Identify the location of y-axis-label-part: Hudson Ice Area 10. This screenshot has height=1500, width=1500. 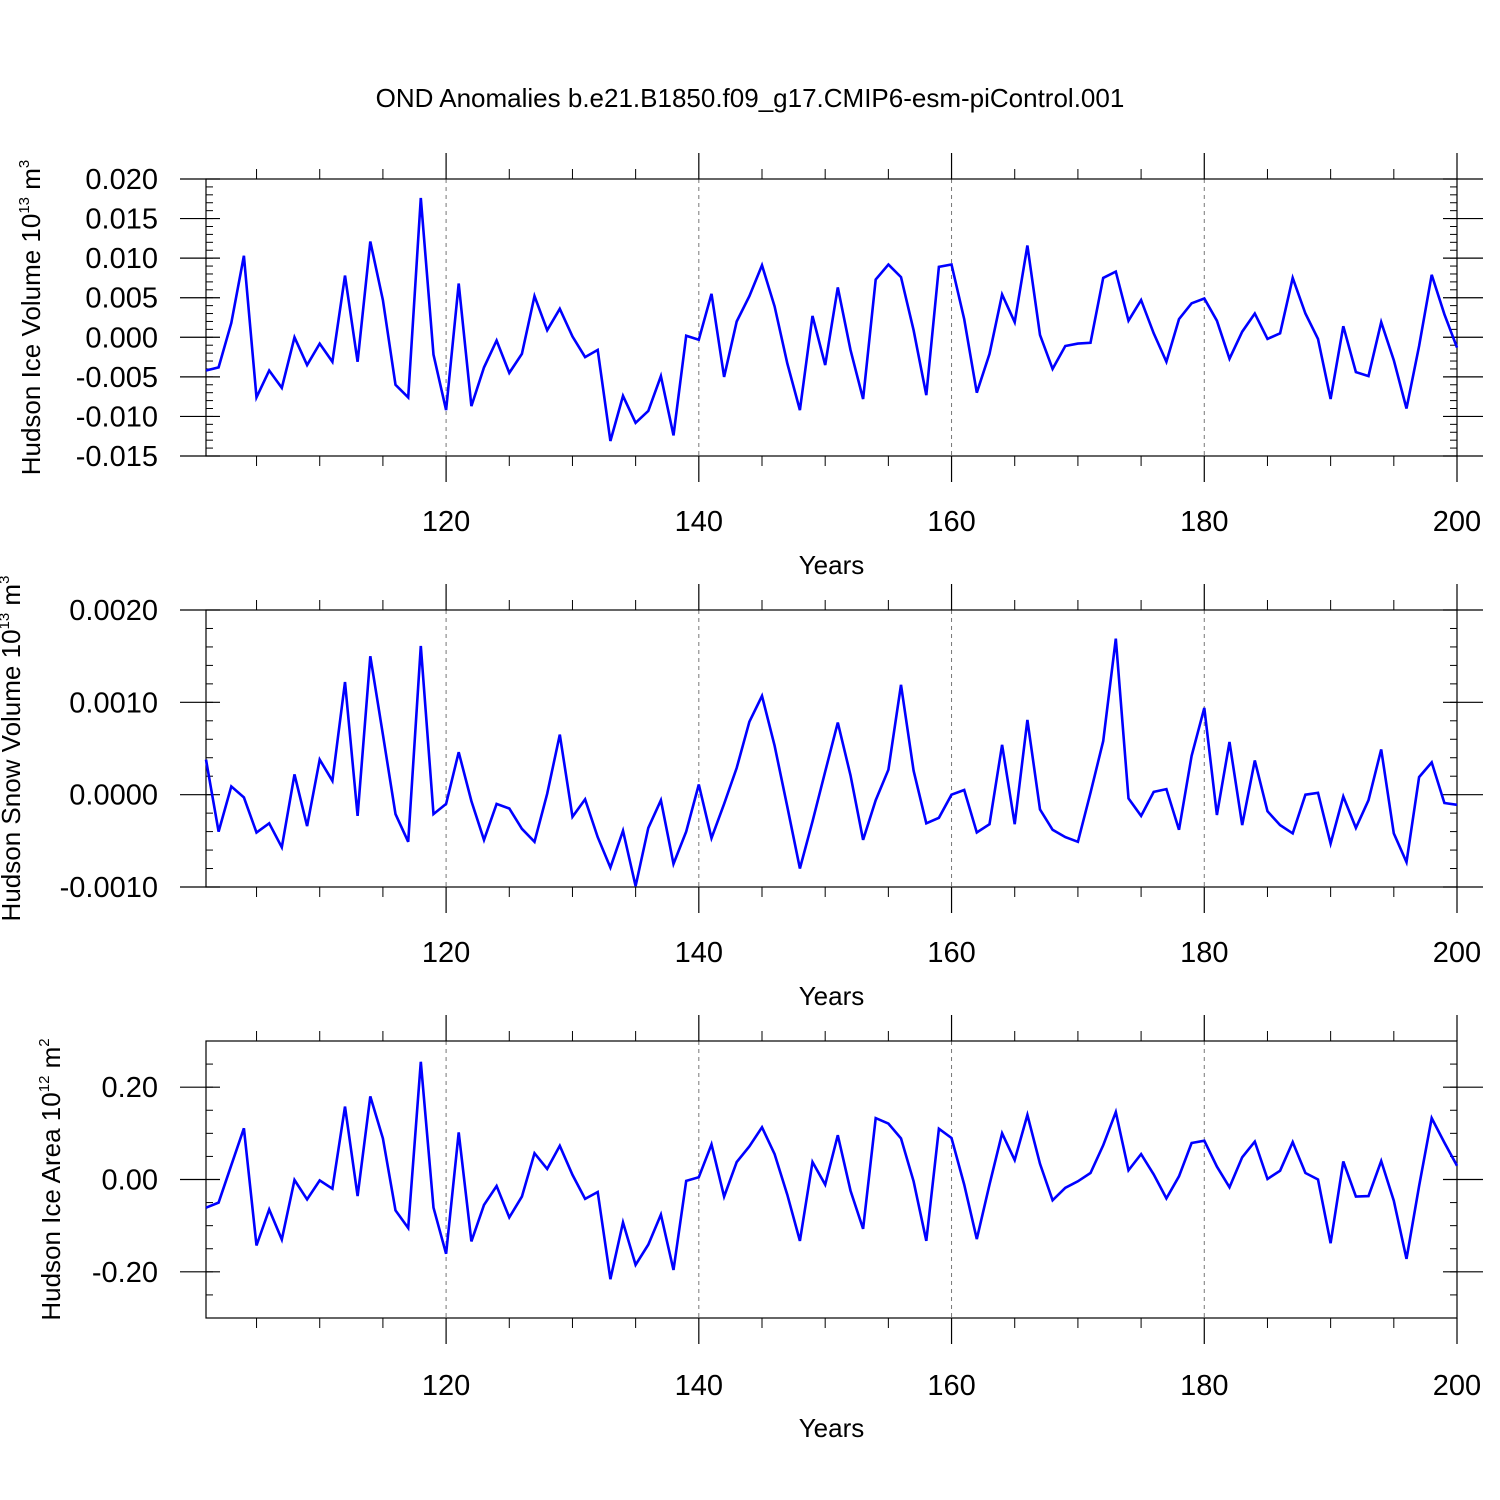
(51, 1206).